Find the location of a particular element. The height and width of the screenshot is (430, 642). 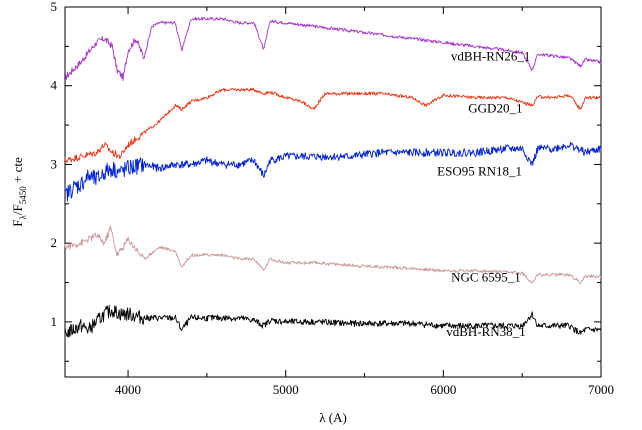

y-axis-label-main: F is located at coordinates (17, 222).